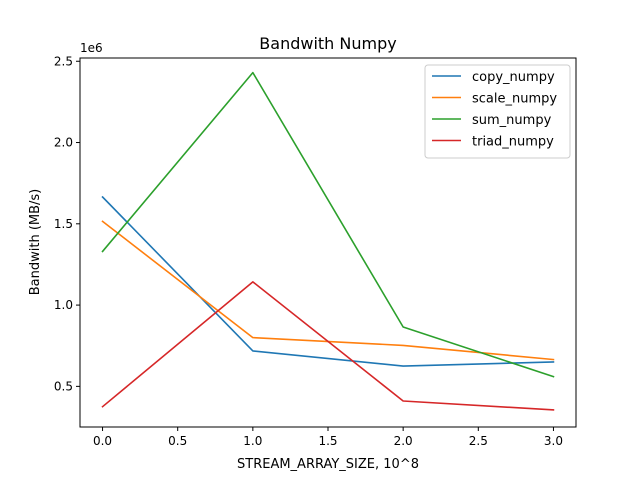 This screenshot has width=640, height=480. What do you see at coordinates (513, 77) in the screenshot?
I see `legend-label-copy_numpy: copy_numpy` at bounding box center [513, 77].